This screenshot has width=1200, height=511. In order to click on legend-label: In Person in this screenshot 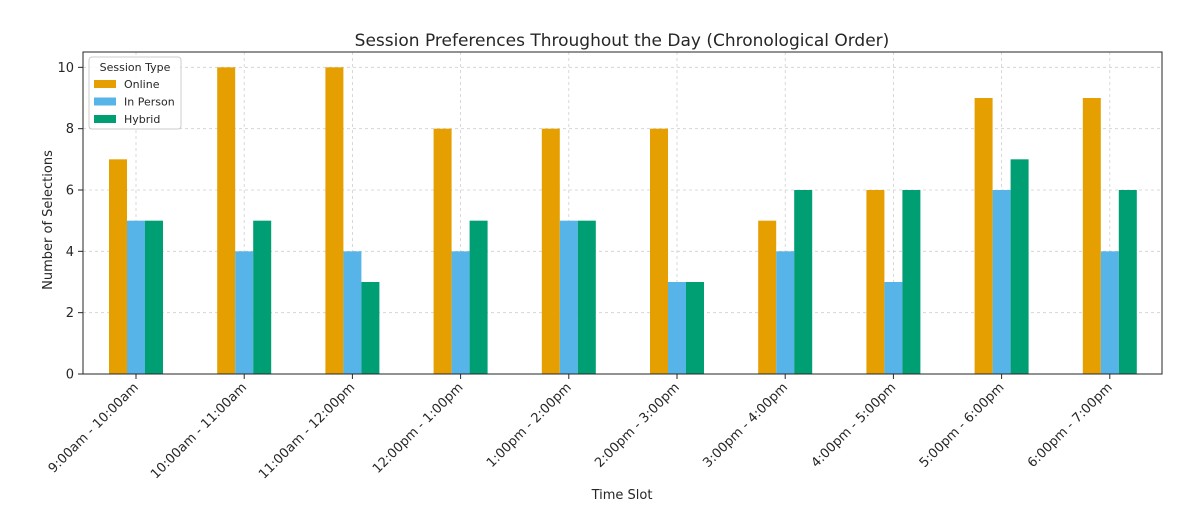, I will do `click(149, 102)`.